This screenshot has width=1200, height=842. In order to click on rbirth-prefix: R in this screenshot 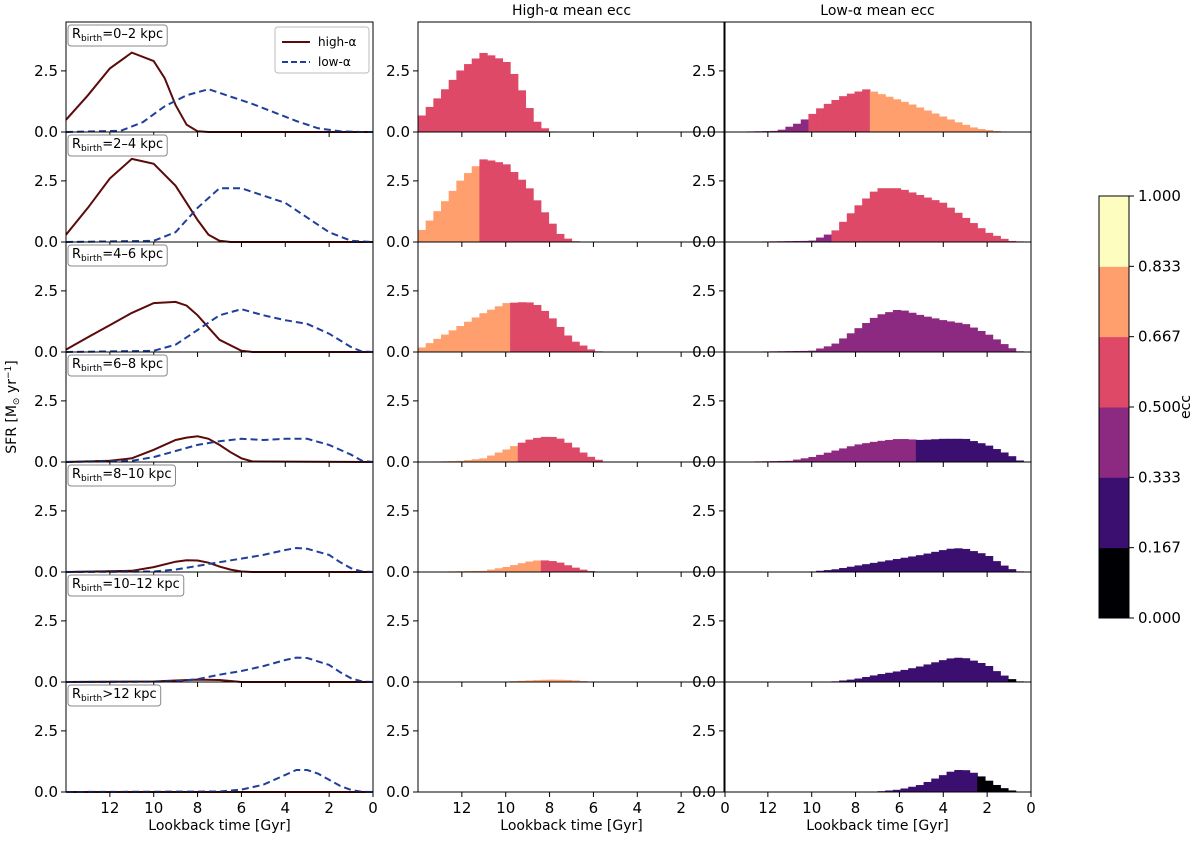, I will do `click(76, 364)`.